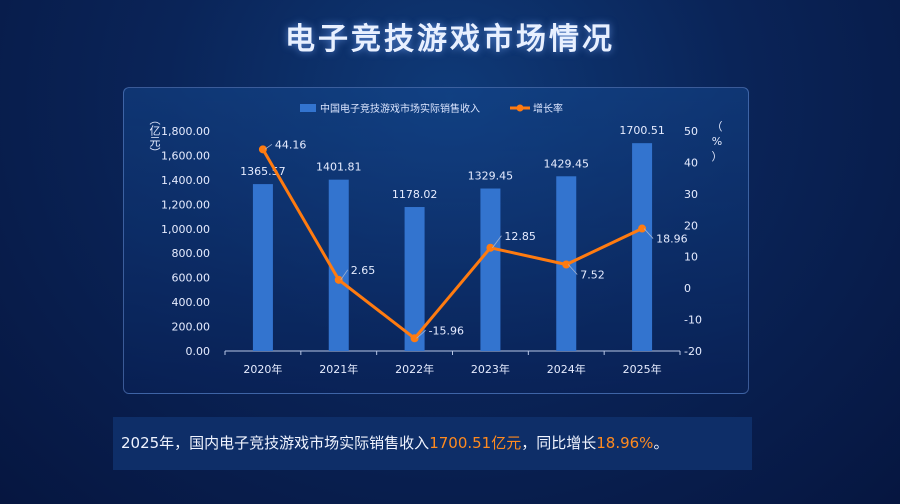  Describe the element at coordinates (559, 443) in the screenshot. I see `summary-middle: ，同比增长` at that location.